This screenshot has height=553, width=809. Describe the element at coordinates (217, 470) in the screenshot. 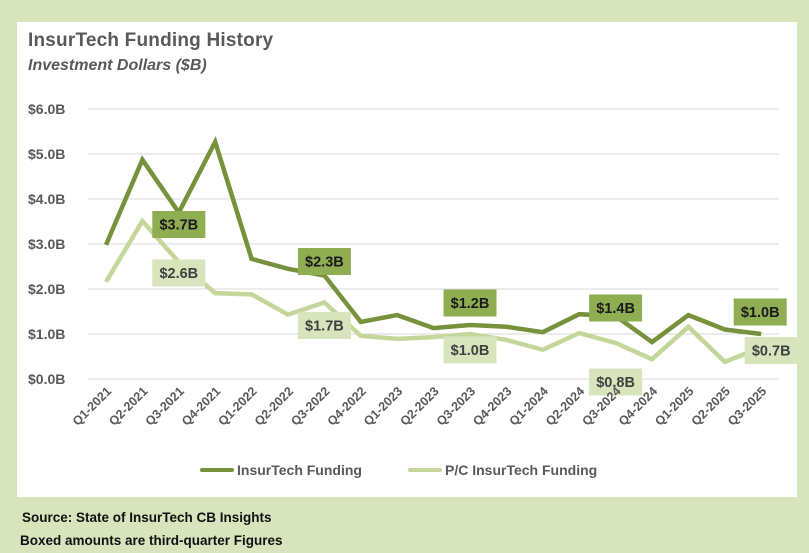

I see `legend-swatch-insurtech` at that location.